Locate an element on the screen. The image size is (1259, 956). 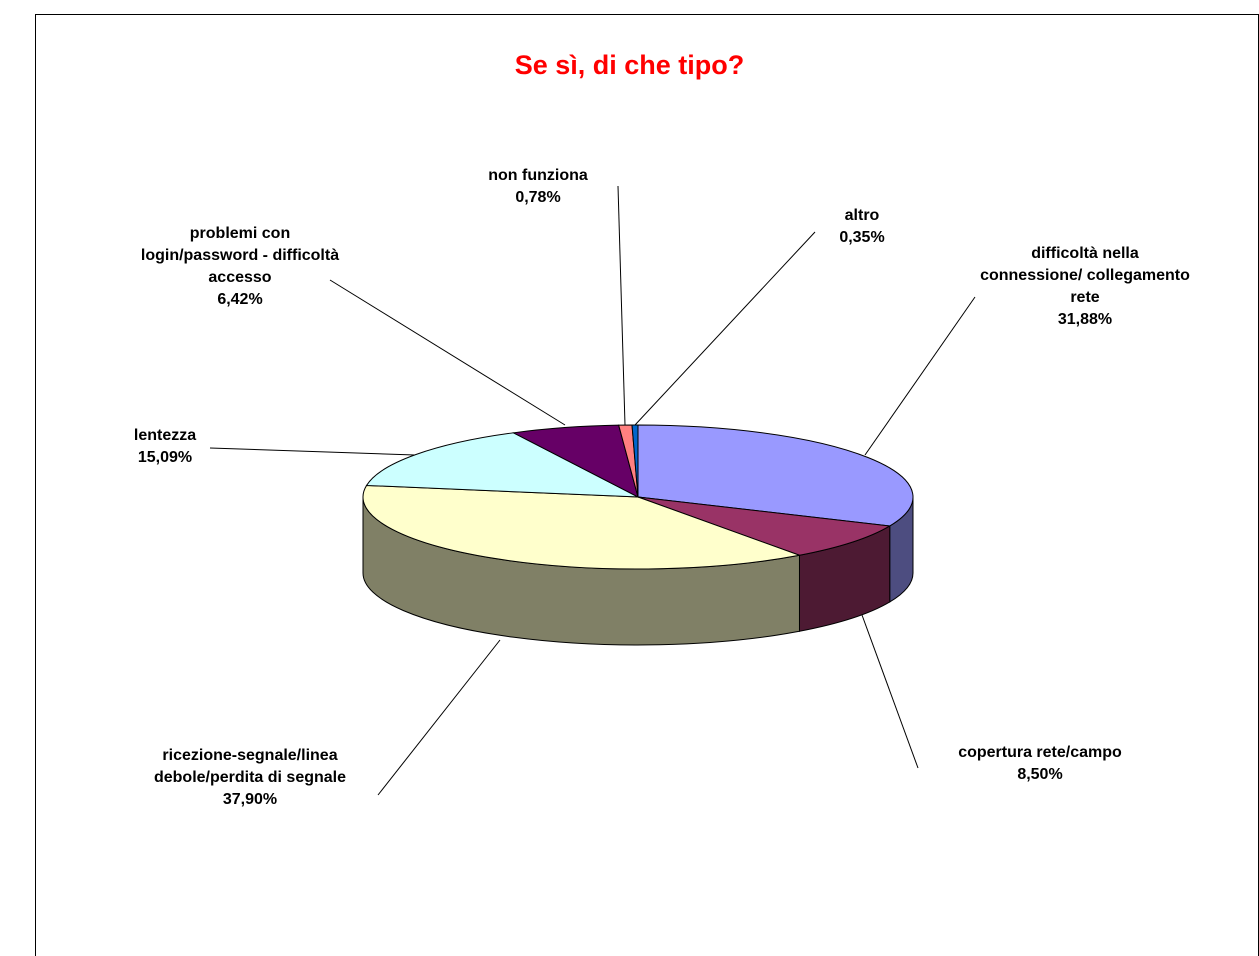
data-label: altro 0,35% is located at coordinates (862, 227).